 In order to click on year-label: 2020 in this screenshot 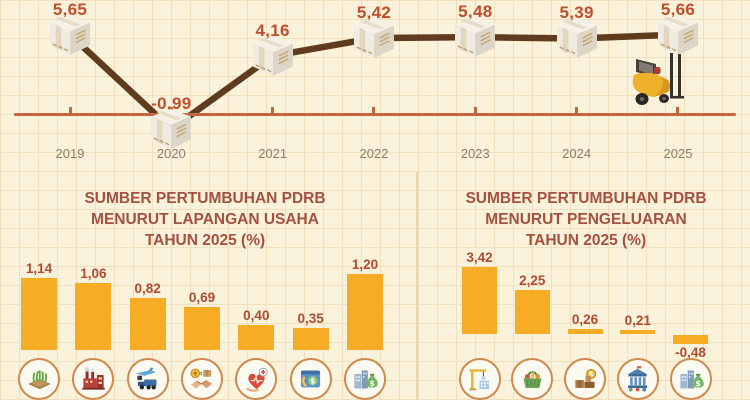, I will do `click(171, 153)`.